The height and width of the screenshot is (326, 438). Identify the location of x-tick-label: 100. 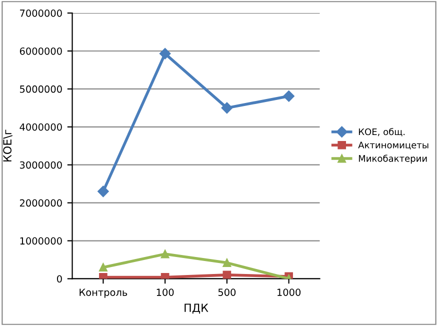
(165, 292).